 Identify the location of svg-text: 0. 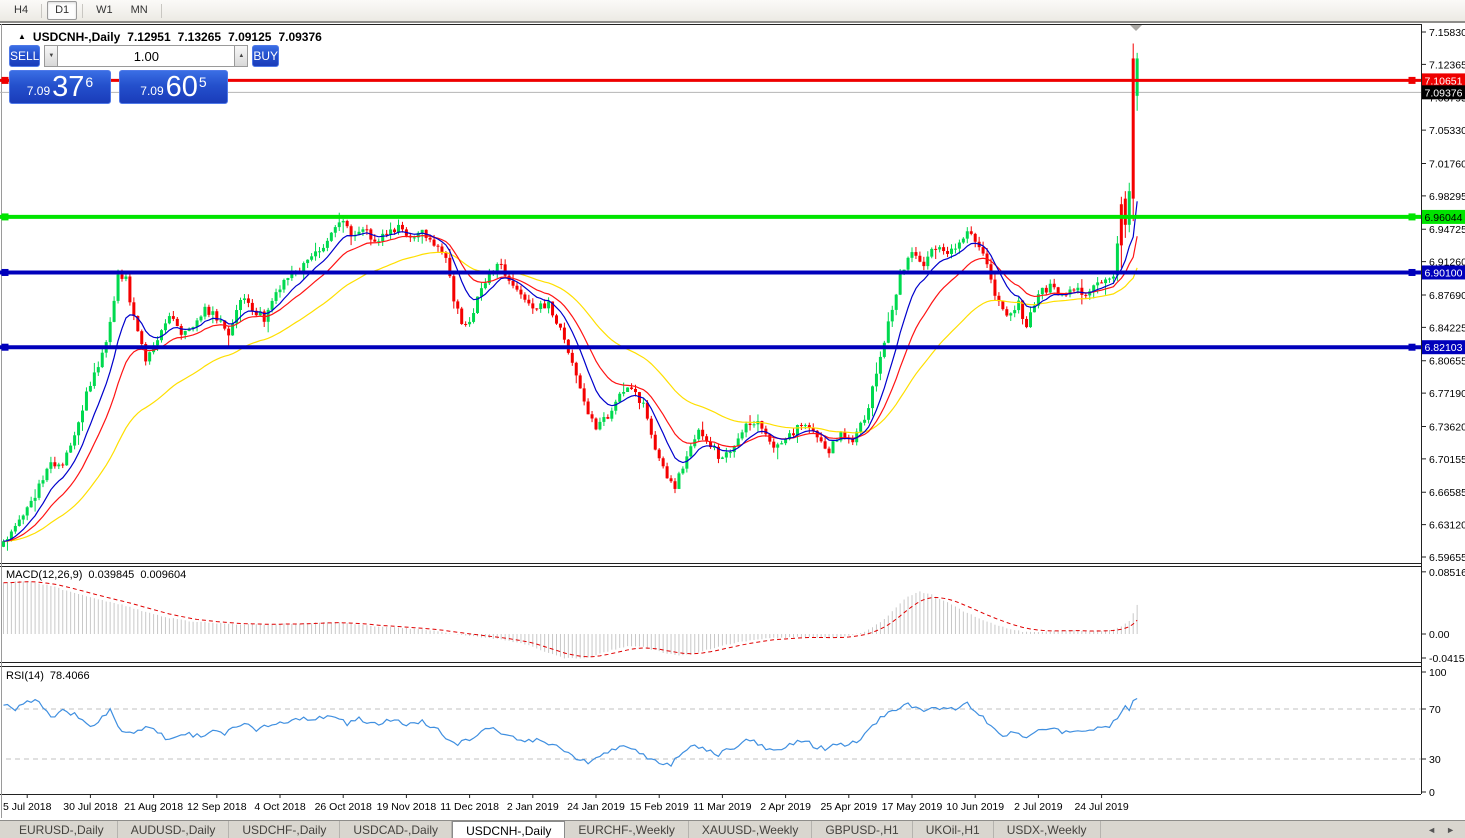
(1432, 793).